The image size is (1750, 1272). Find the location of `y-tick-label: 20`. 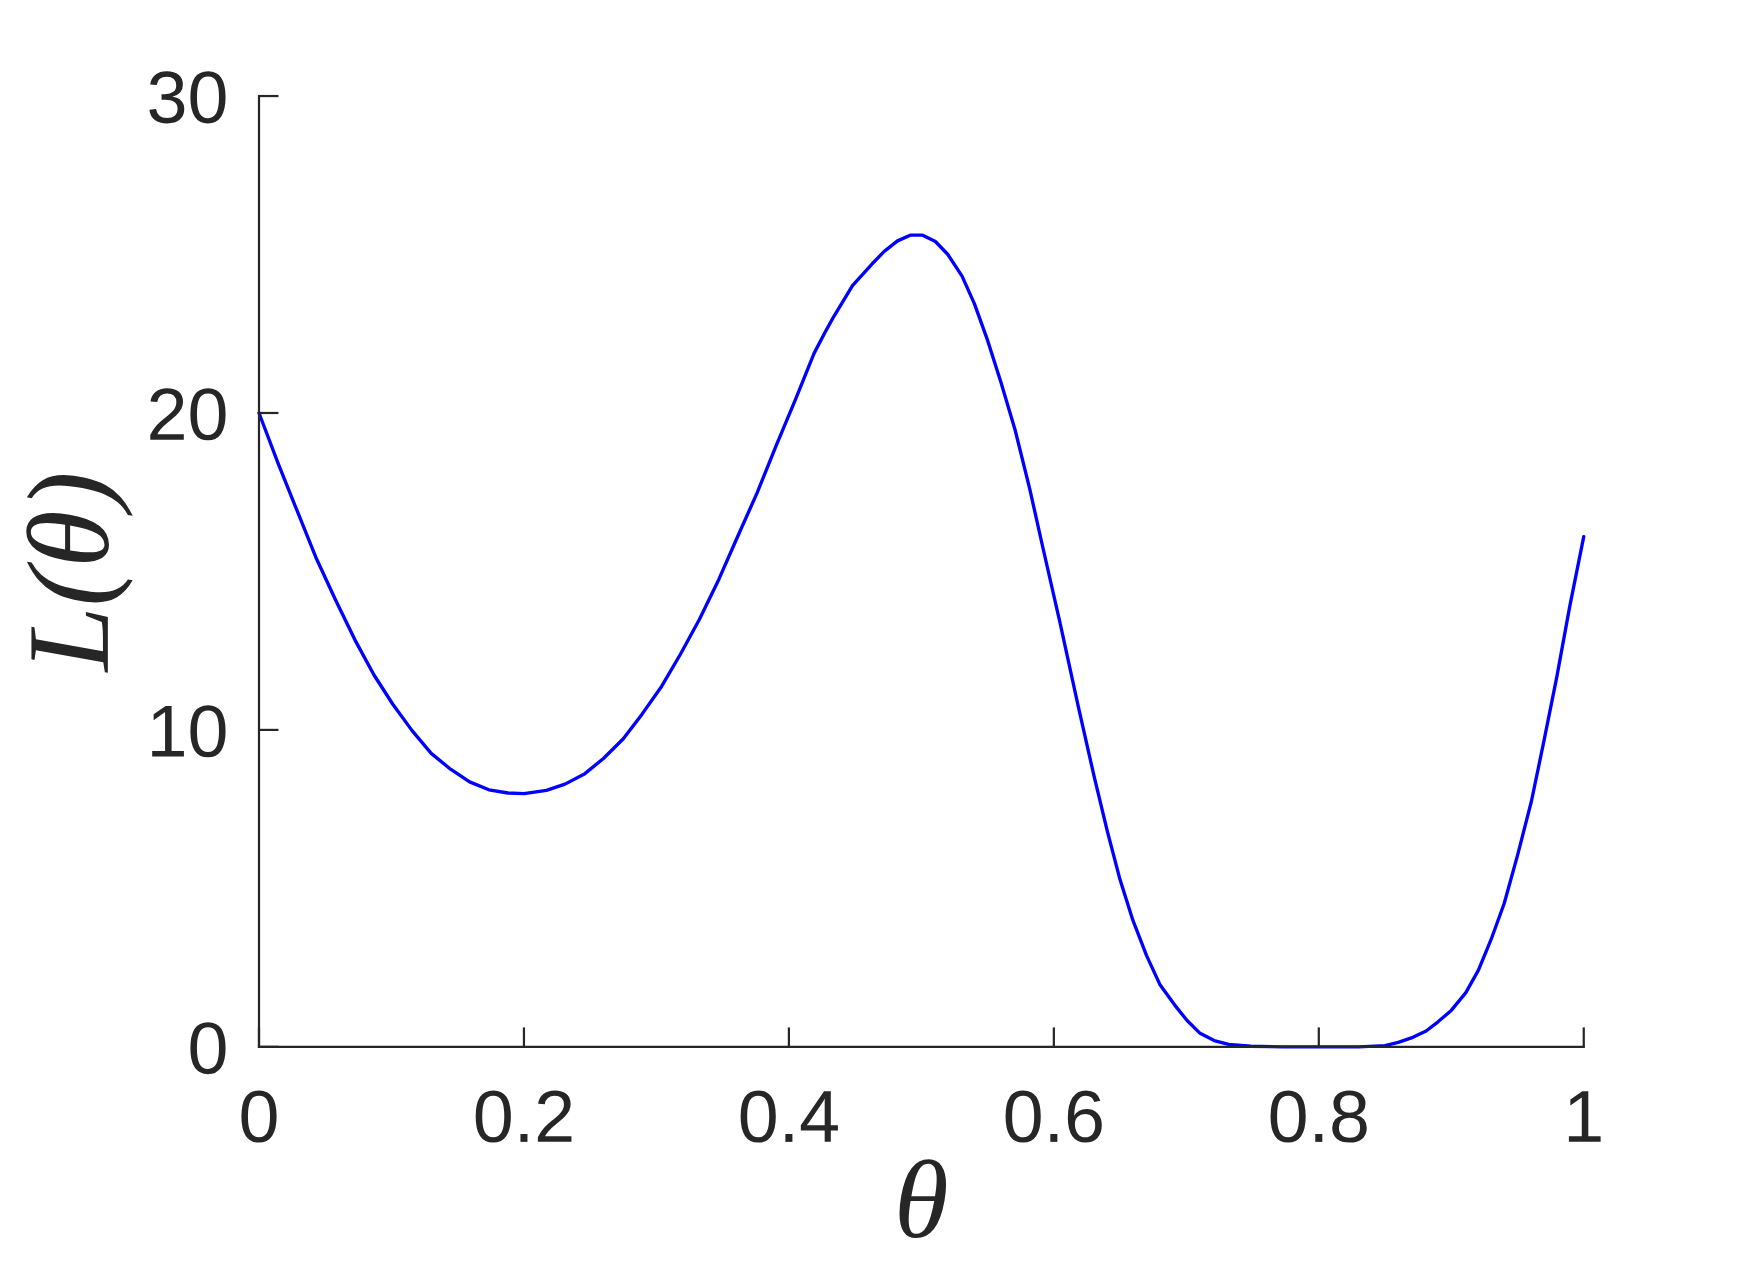

y-tick-label: 20 is located at coordinates (188, 414).